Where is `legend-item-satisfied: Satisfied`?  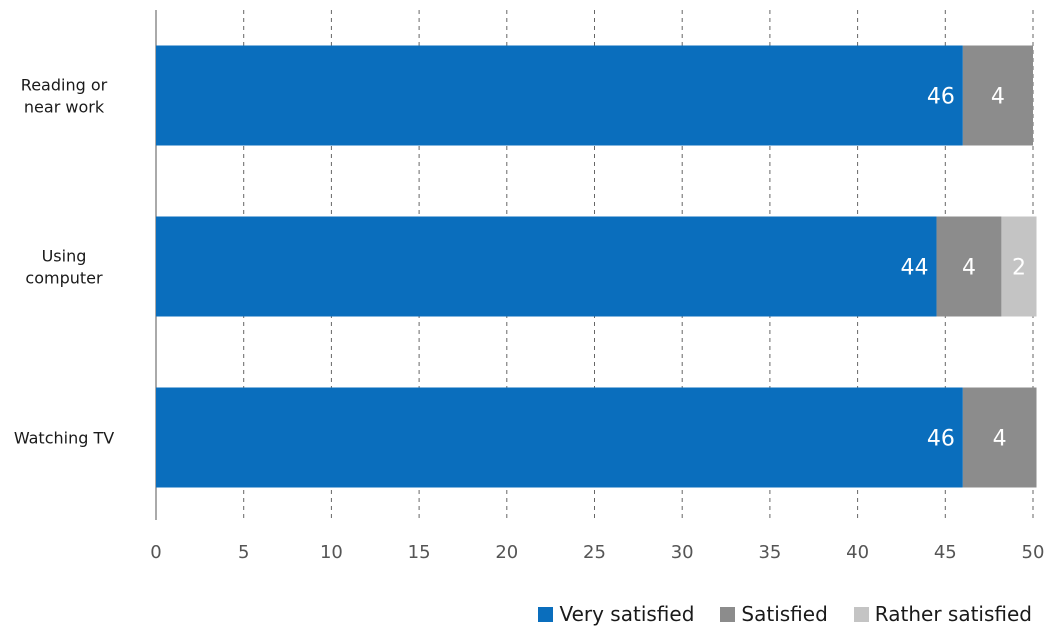
legend-item-satisfied: Satisfied is located at coordinates (774, 614).